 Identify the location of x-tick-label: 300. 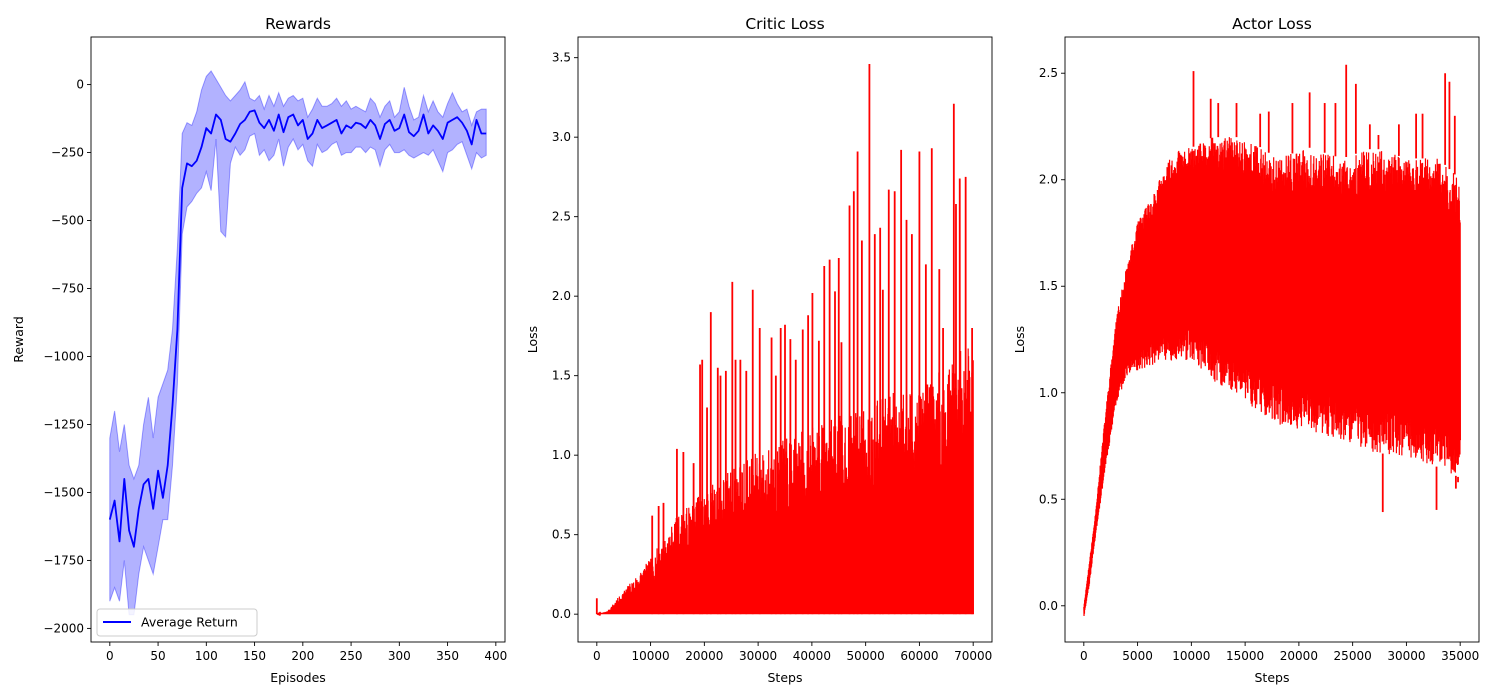
(399, 656).